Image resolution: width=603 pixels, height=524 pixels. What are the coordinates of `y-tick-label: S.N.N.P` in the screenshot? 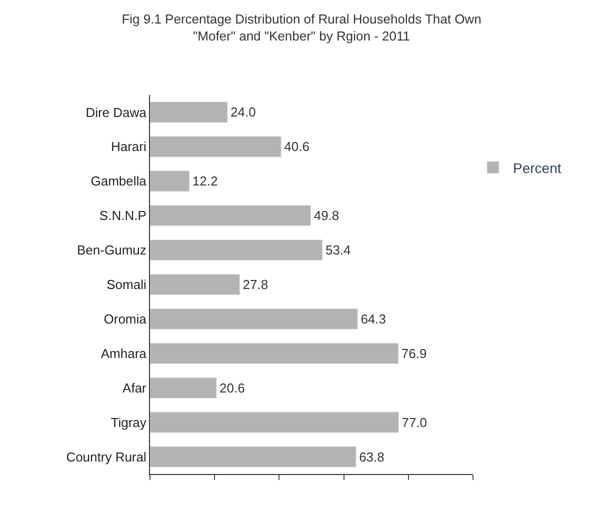 It's located at (122, 216).